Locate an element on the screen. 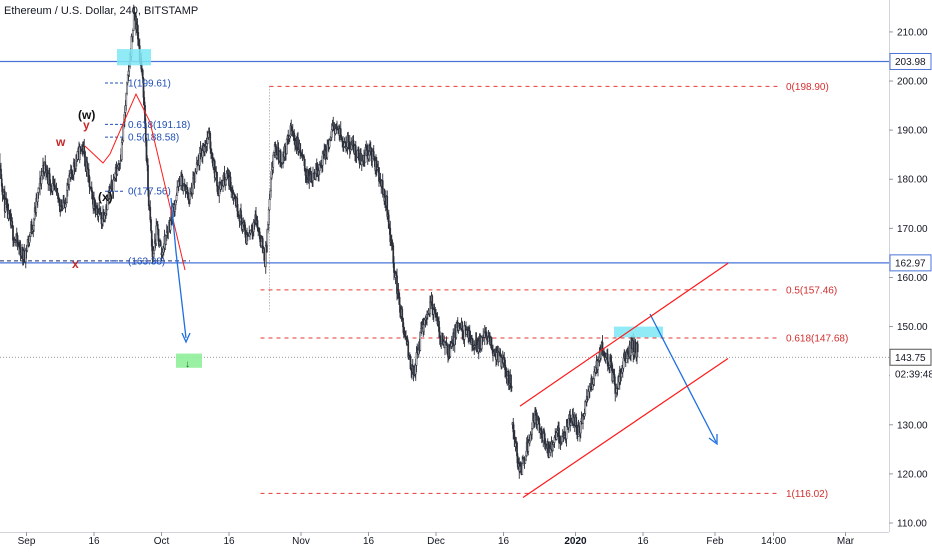 The height and width of the screenshot is (555, 932). wave-label: y is located at coordinates (86, 125).